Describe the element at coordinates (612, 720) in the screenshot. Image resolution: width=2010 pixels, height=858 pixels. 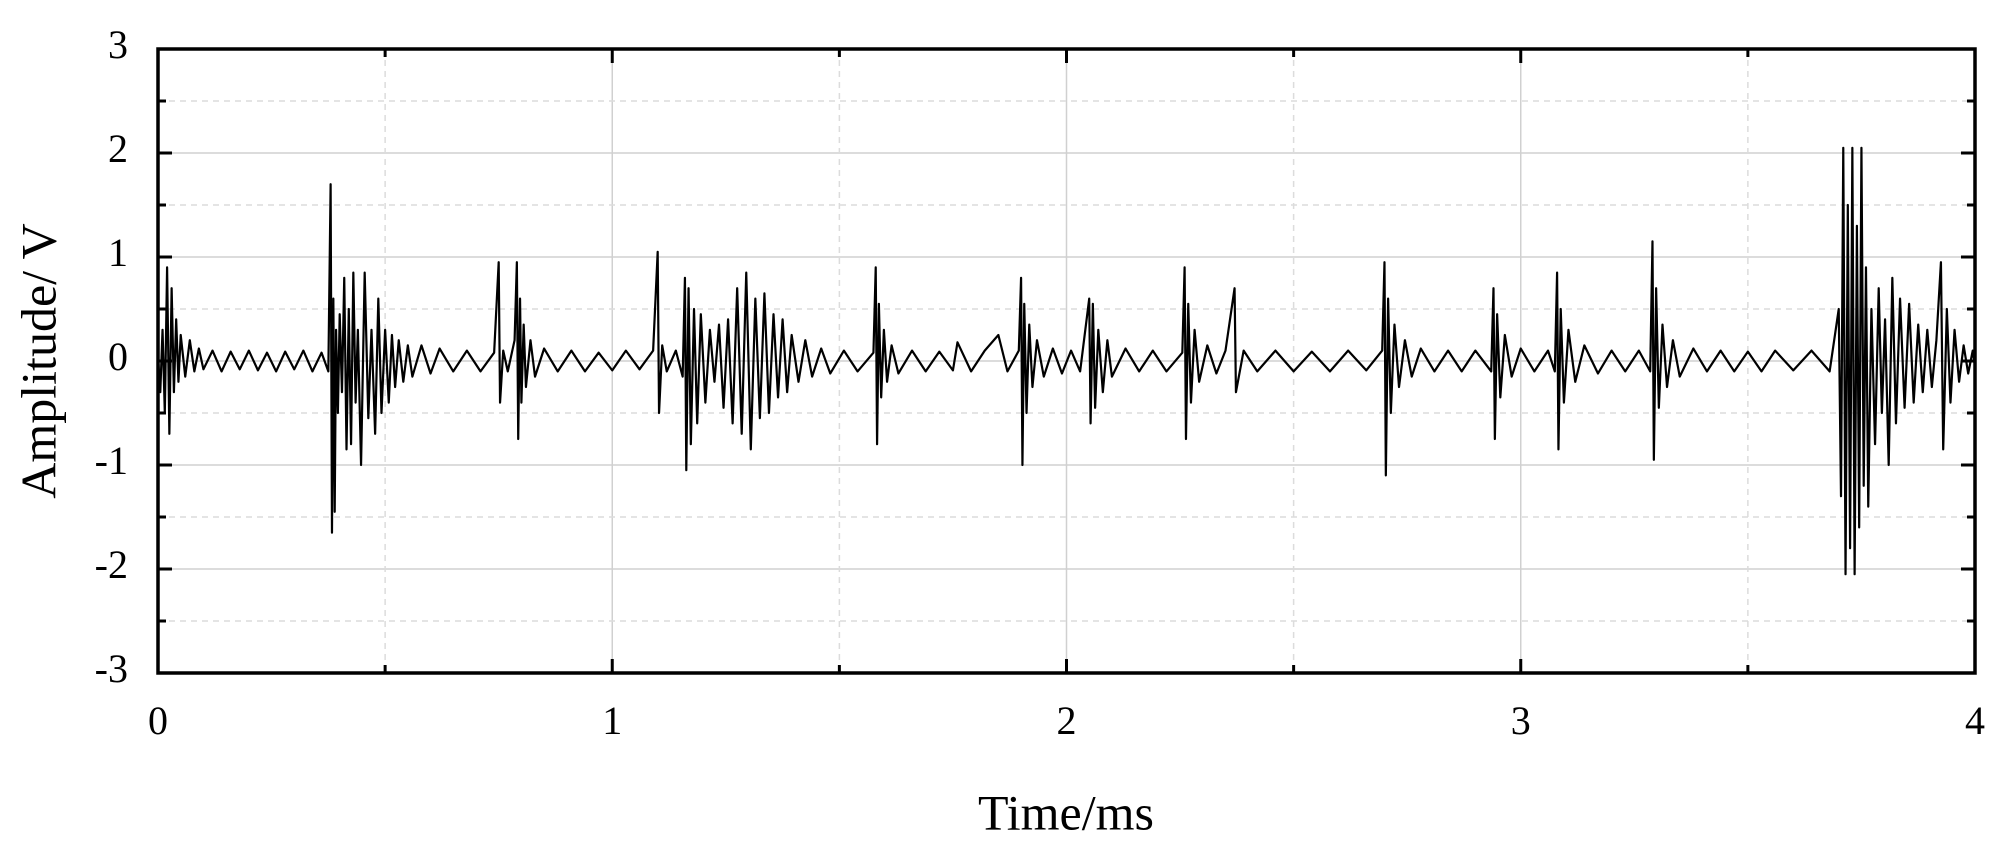
I see `x-tick-label: 1` at that location.